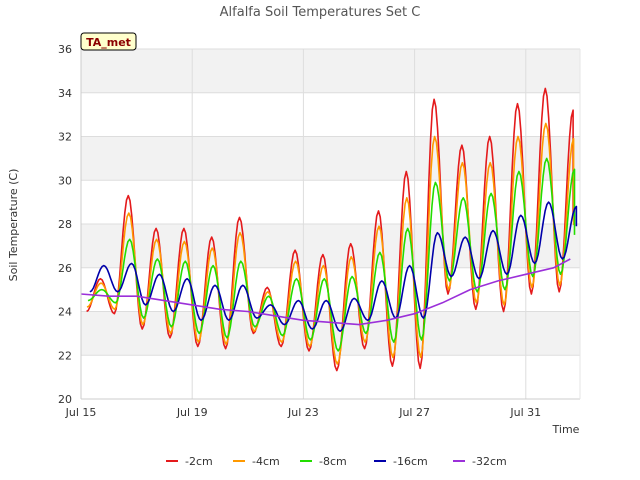 The height and width of the screenshot is (480, 640). Describe the element at coordinates (566, 429) in the screenshot. I see `x-axis-label: Time` at that location.